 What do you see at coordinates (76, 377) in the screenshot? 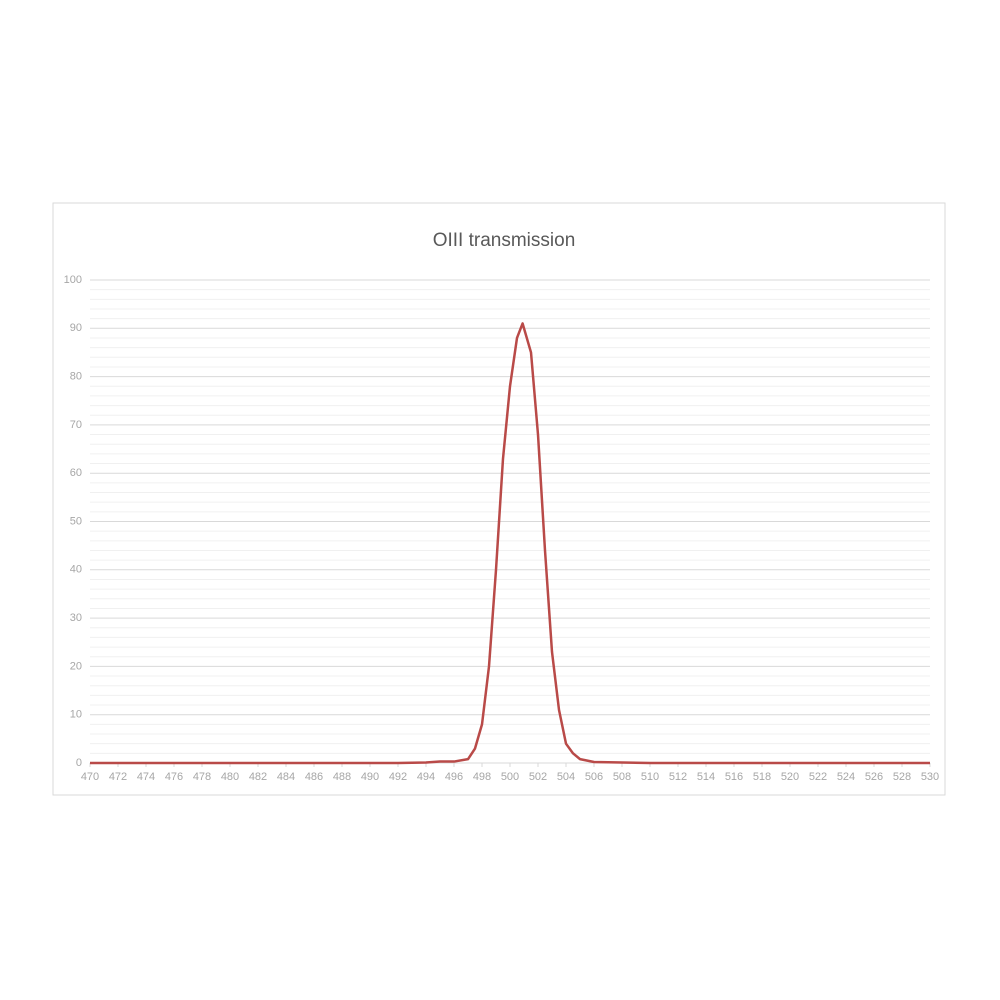
I see `y-tick-label: 80` at bounding box center [76, 377].